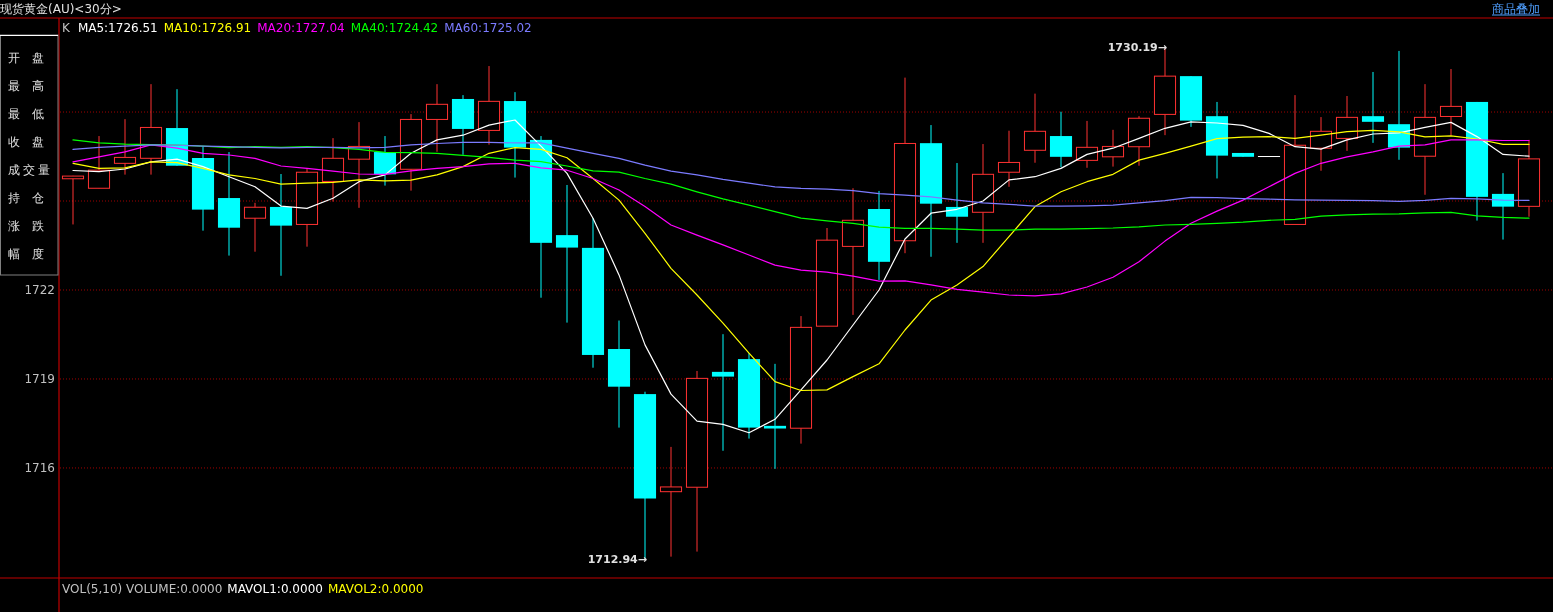 This screenshot has width=1553, height=612. I want to click on annotation: 成交量, so click(29, 170).